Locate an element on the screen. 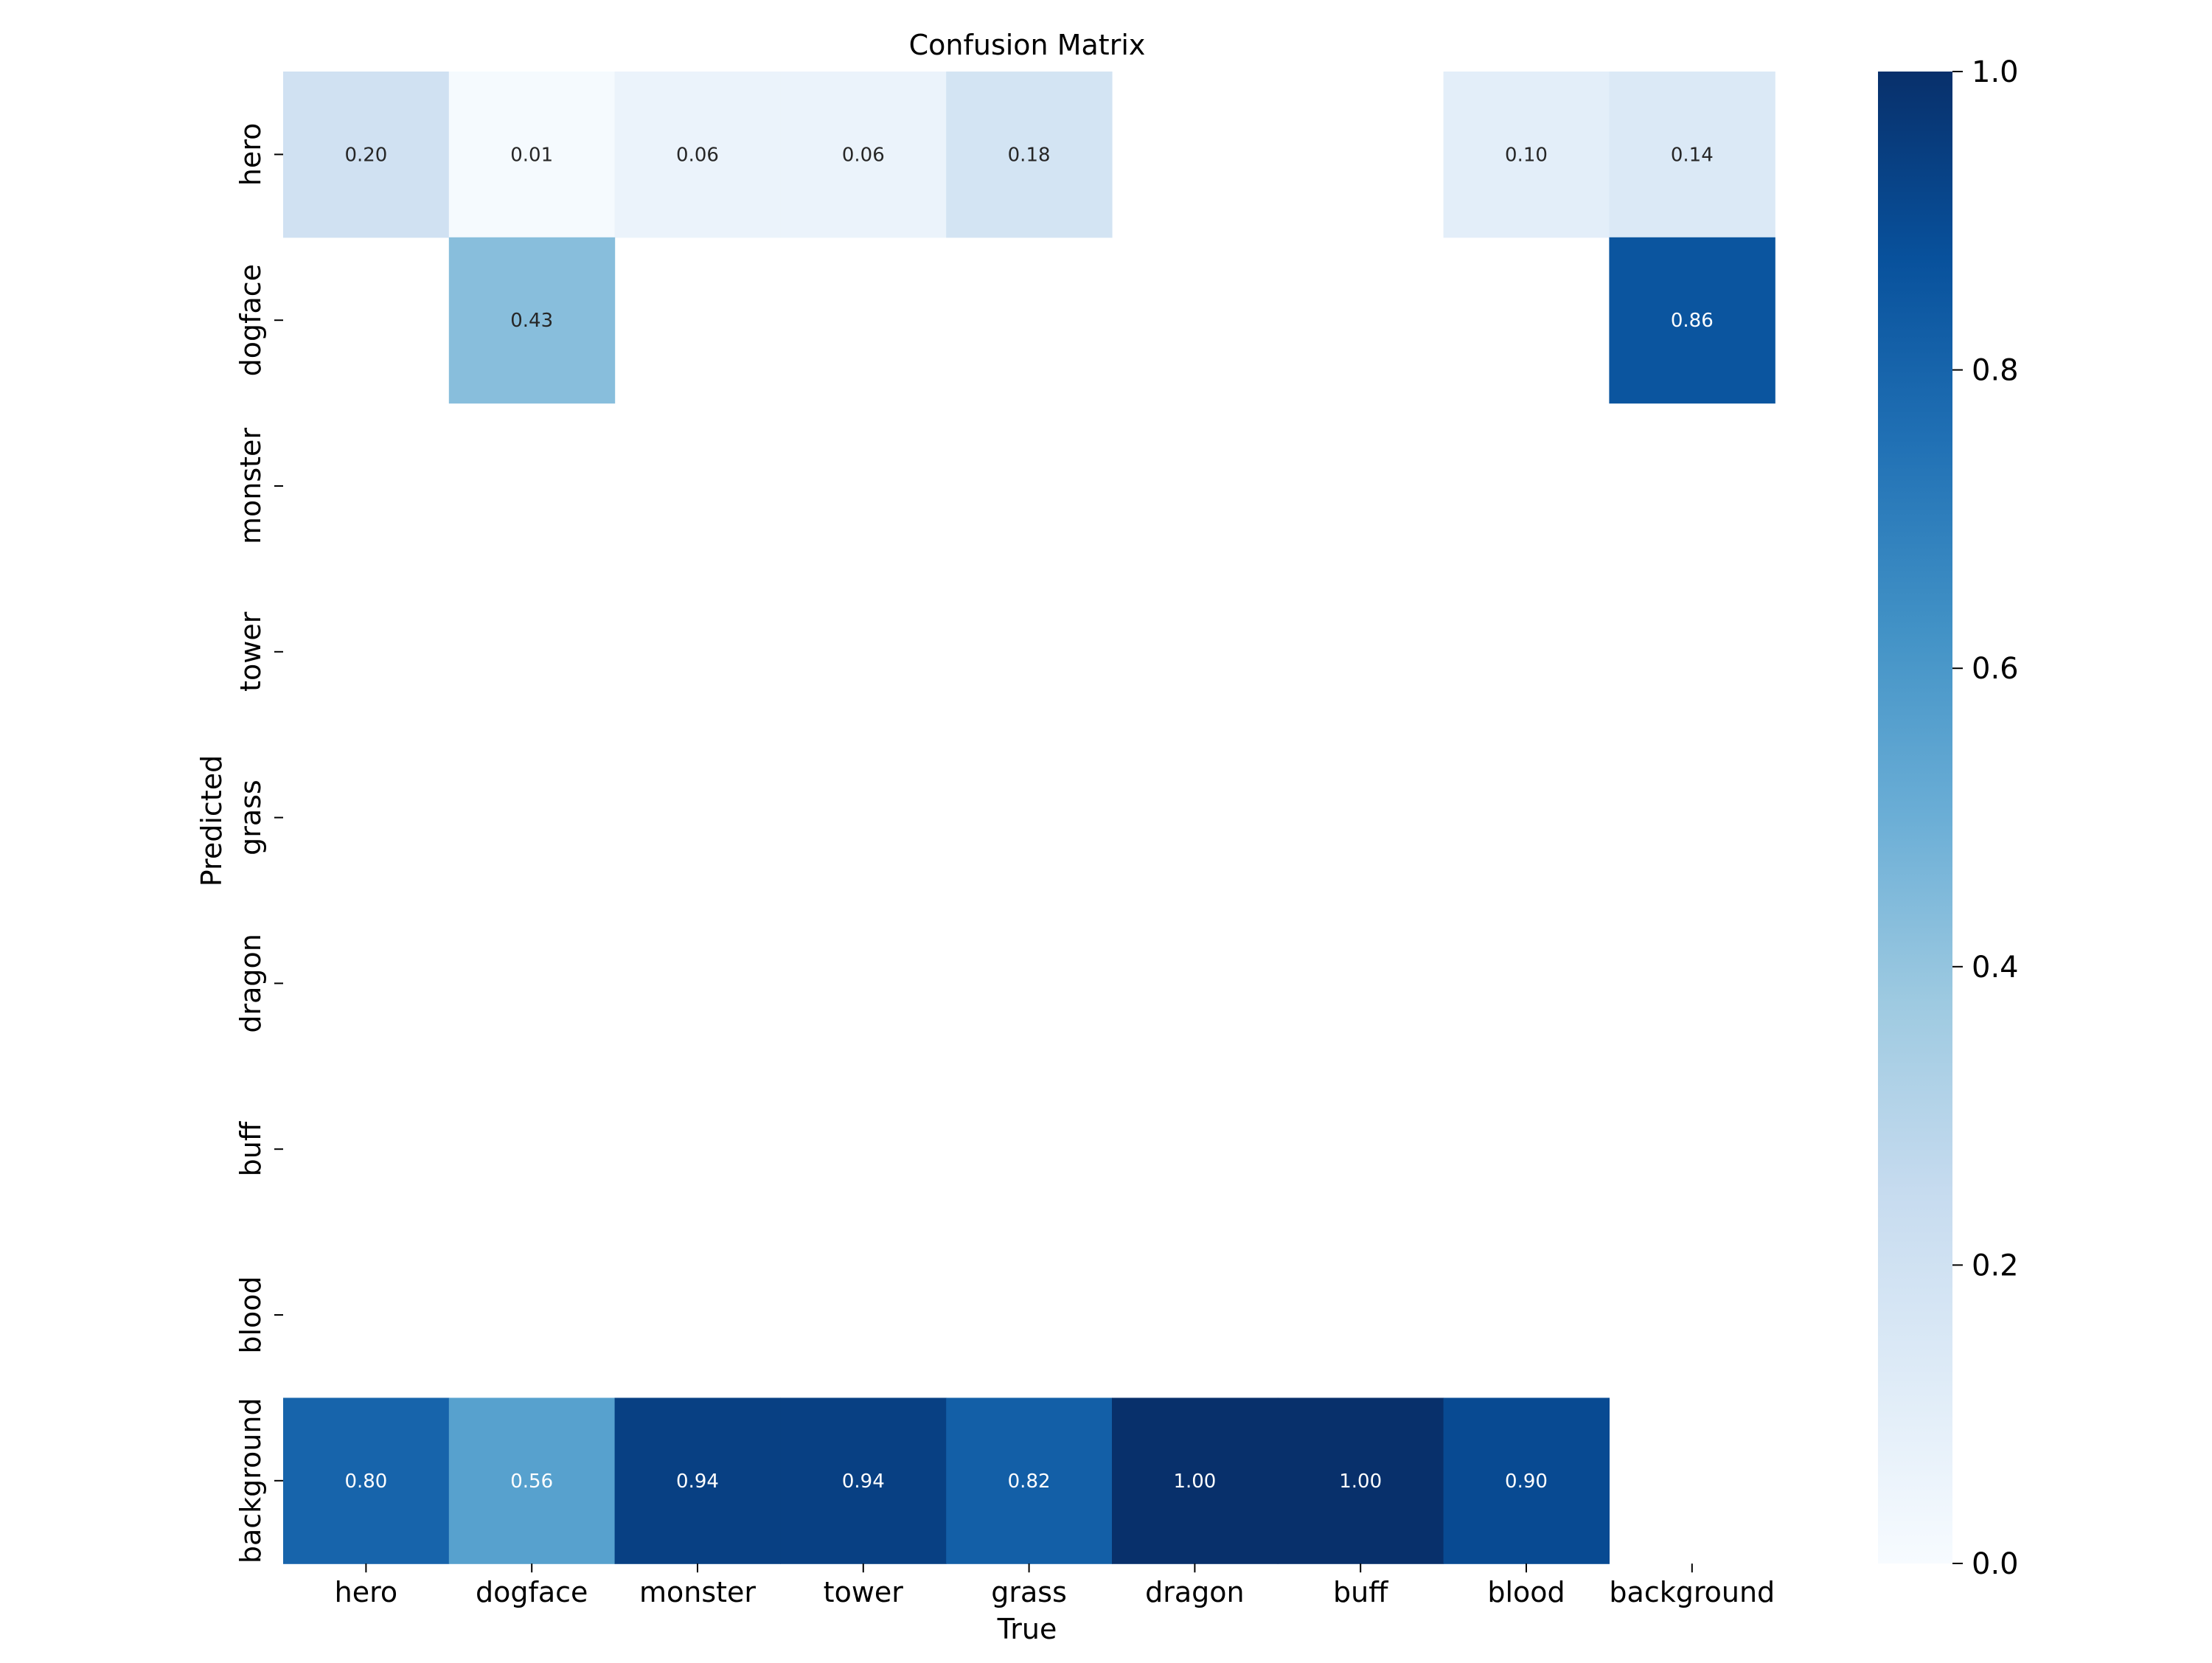 Image resolution: width=2212 pixels, height=1663 pixels. x-tick-label: monster is located at coordinates (697, 1592).